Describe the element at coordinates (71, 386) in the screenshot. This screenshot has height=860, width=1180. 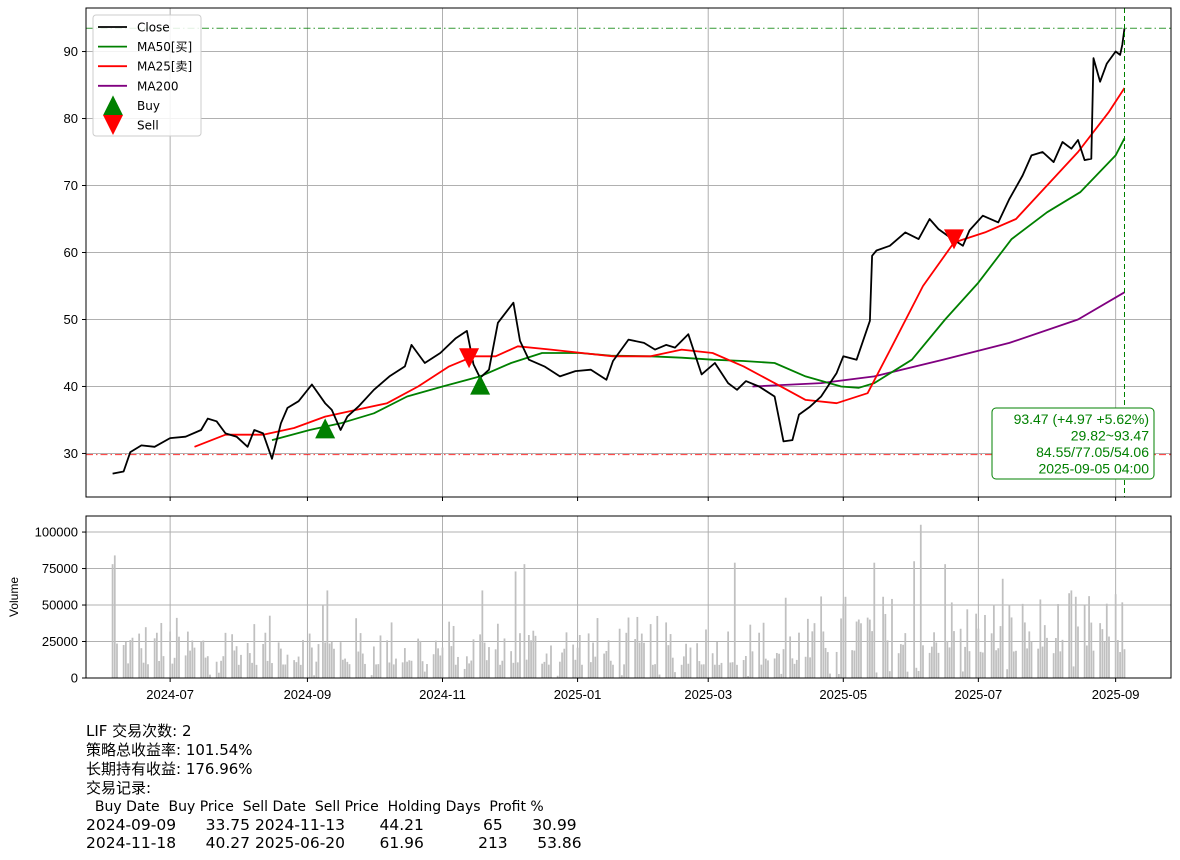
I see `price-y-tick-label: 40` at that location.